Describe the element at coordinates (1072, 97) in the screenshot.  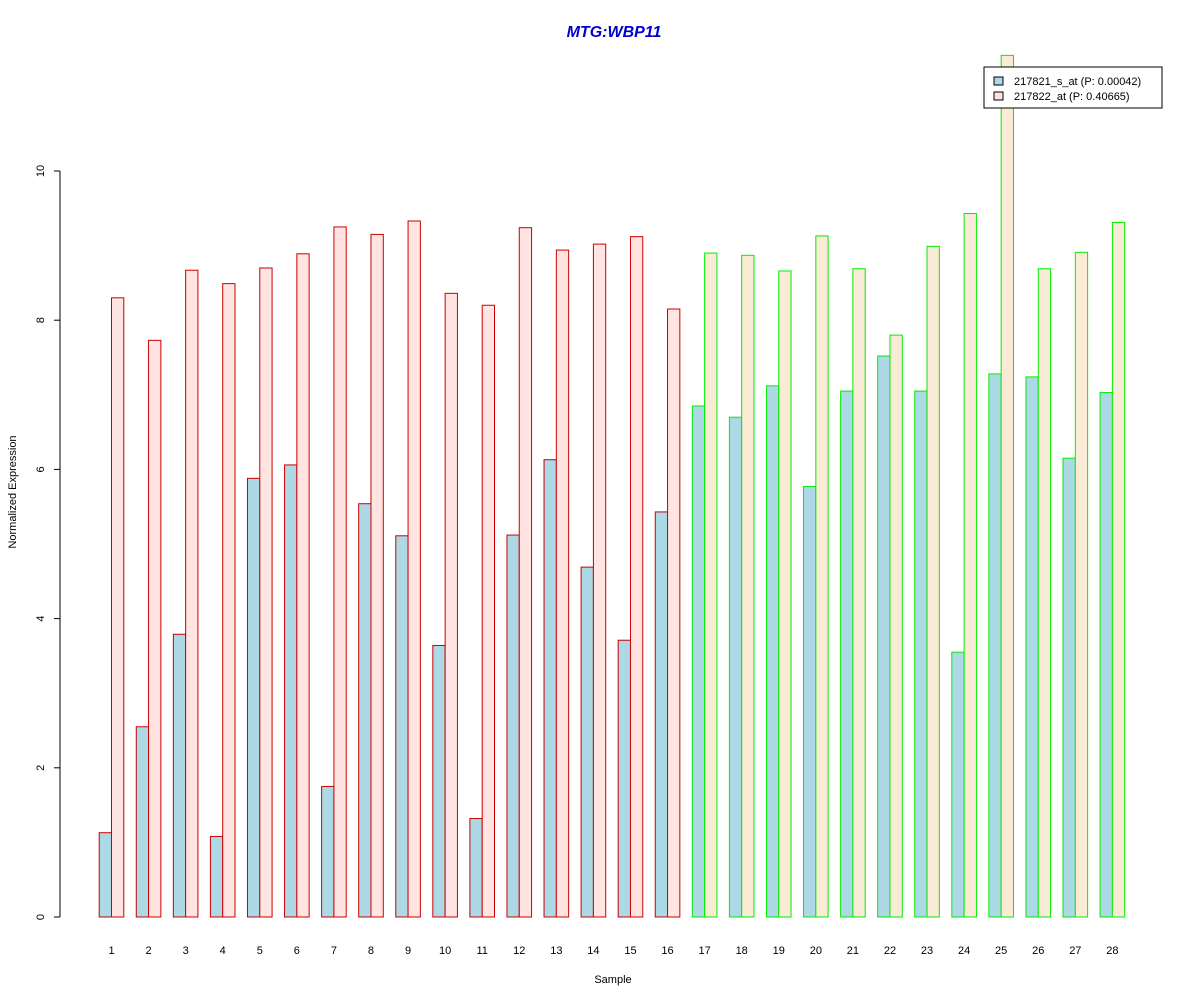
I see `legend-entry-2: 217822_at (P: 0.40665)` at that location.